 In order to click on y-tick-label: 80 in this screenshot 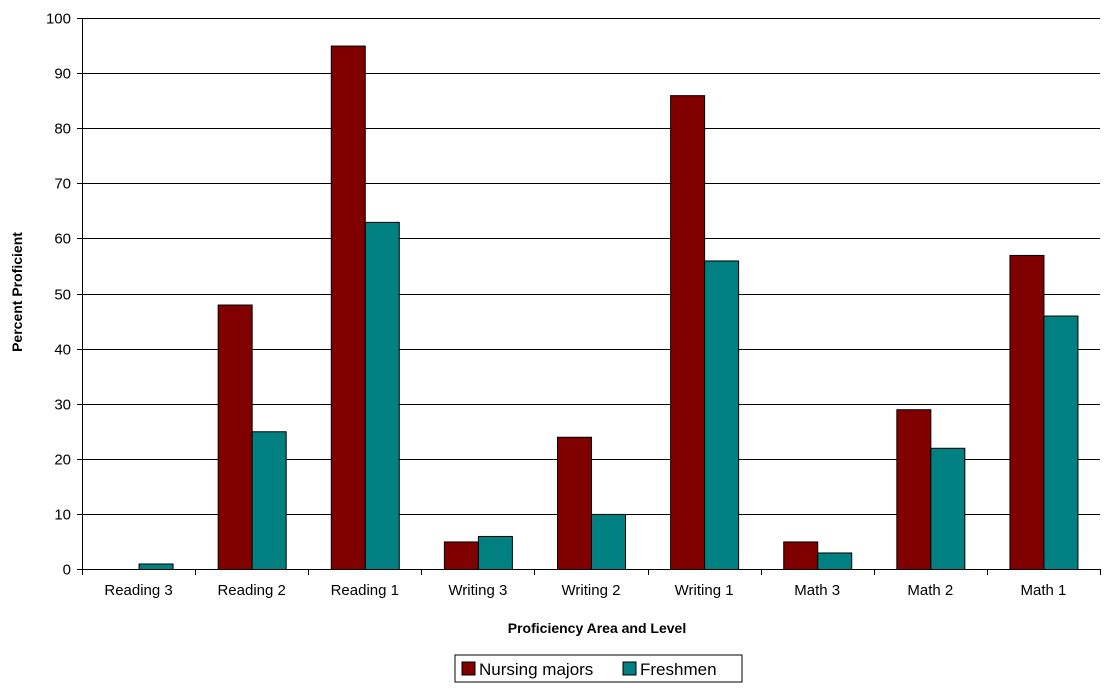, I will do `click(62, 129)`.